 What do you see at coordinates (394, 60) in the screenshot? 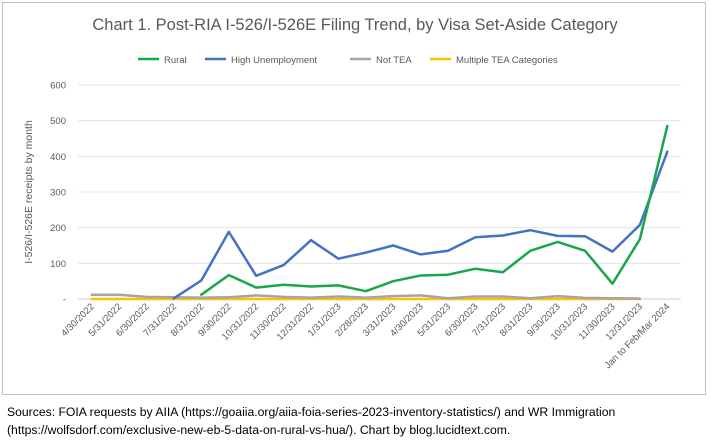
I see `legend-label-2: Not TEA` at bounding box center [394, 60].